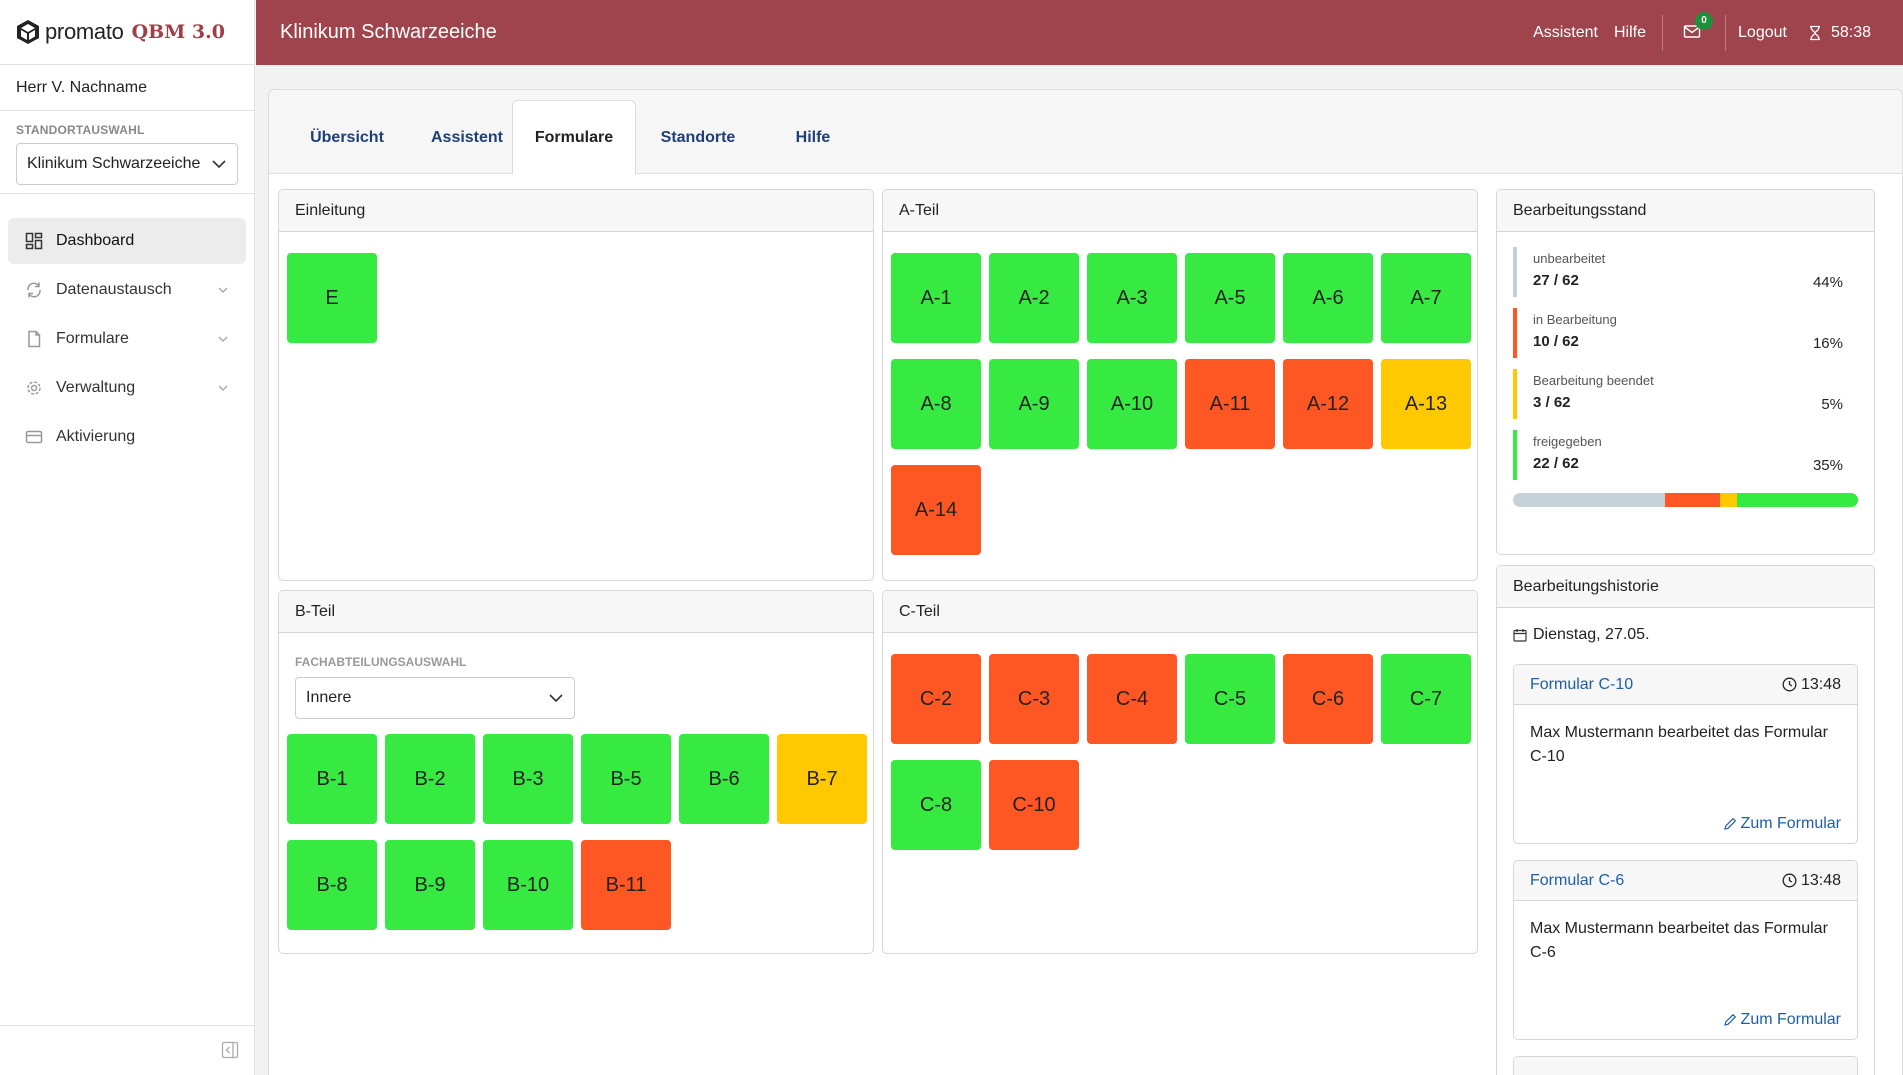  What do you see at coordinates (1630, 32) in the screenshot?
I see `help-link: Hilfe` at bounding box center [1630, 32].